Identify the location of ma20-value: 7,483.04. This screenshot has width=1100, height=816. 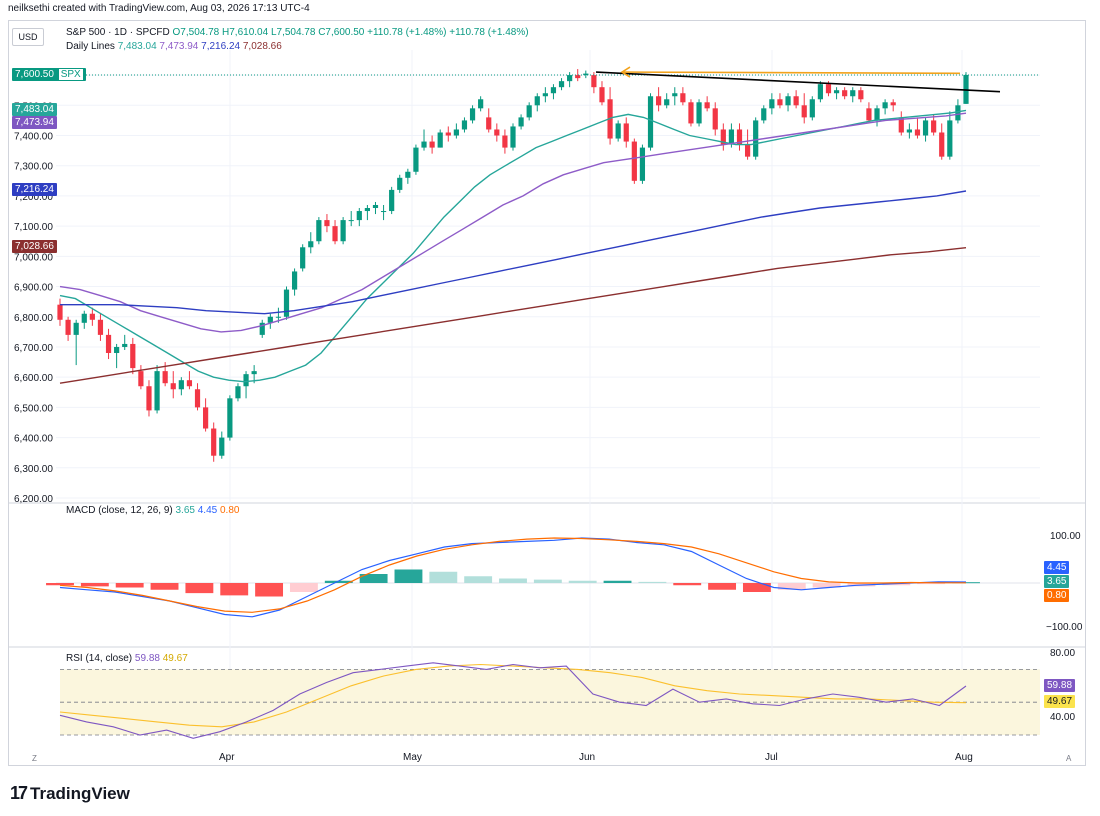
(137, 46).